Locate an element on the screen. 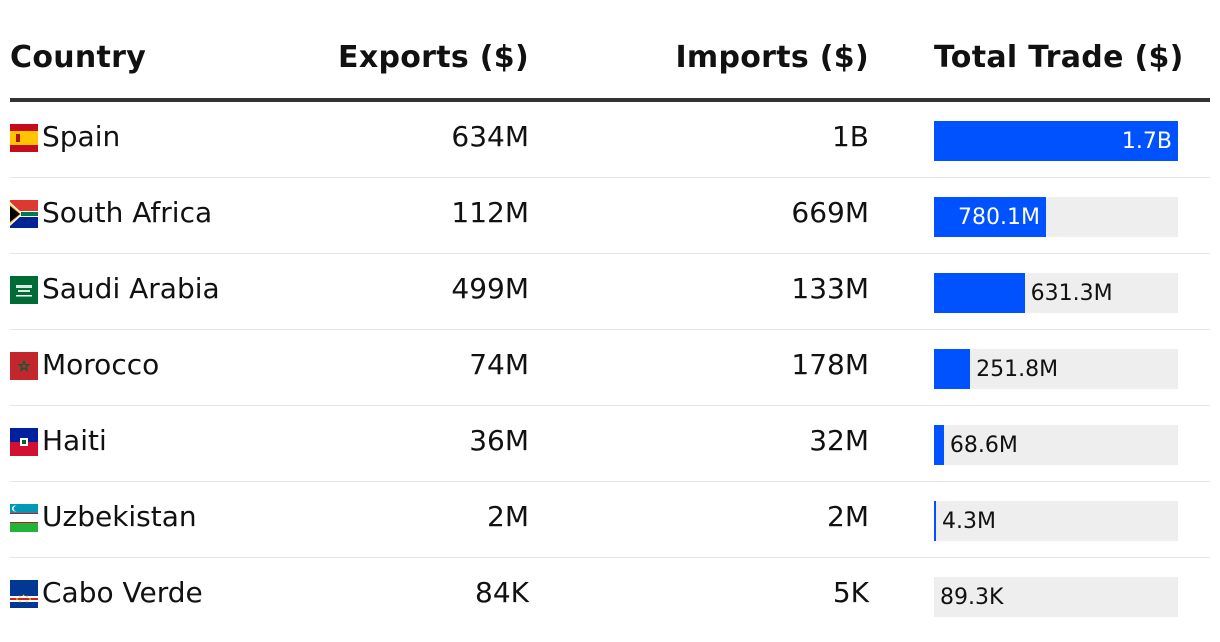  exports-value: 2M is located at coordinates (508, 516).